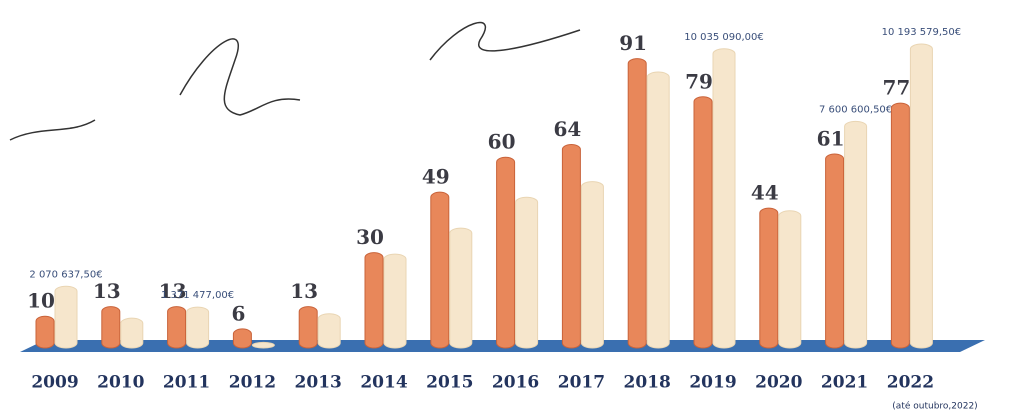 The height and width of the screenshot is (416, 1018). I want to click on x-tick-label: 2010, so click(120, 383).